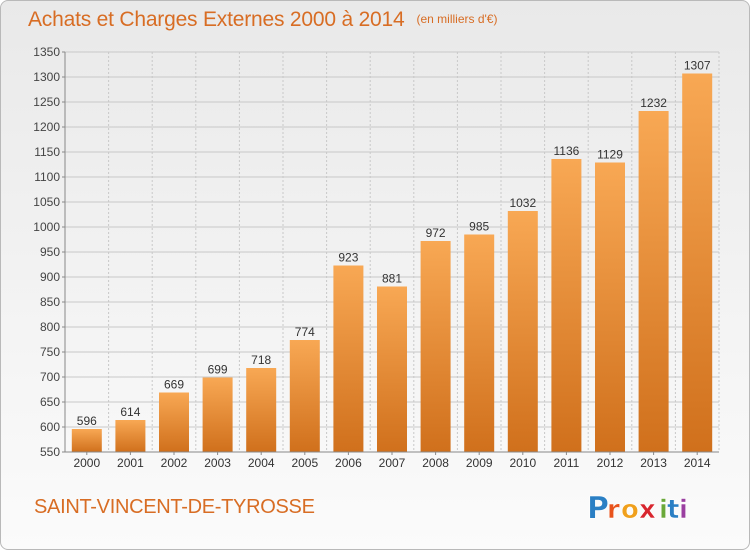 Image resolution: width=750 pixels, height=550 pixels. I want to click on data-label: 596, so click(87, 421).